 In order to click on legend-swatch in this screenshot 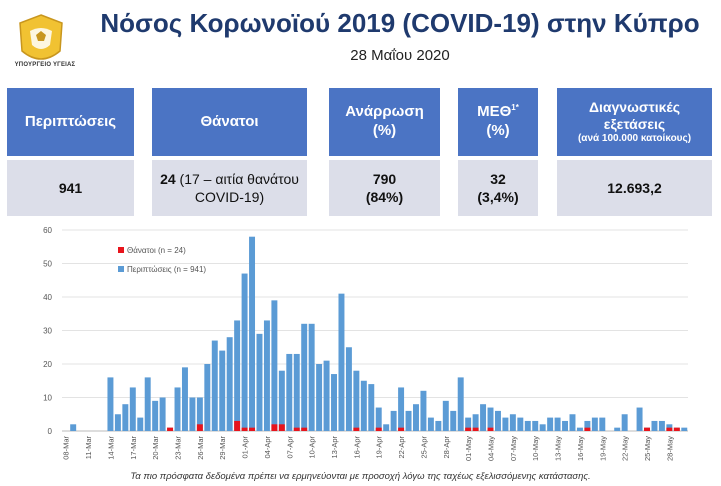, I will do `click(121, 269)`.